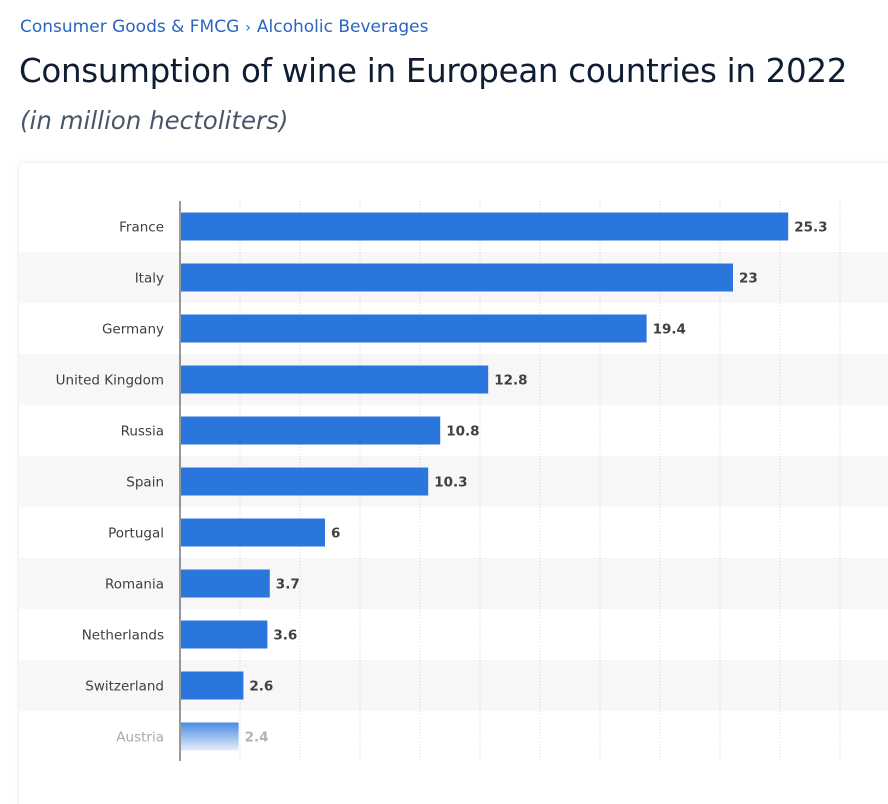 The height and width of the screenshot is (804, 888). I want to click on category-label: United Kingdom, so click(110, 381).